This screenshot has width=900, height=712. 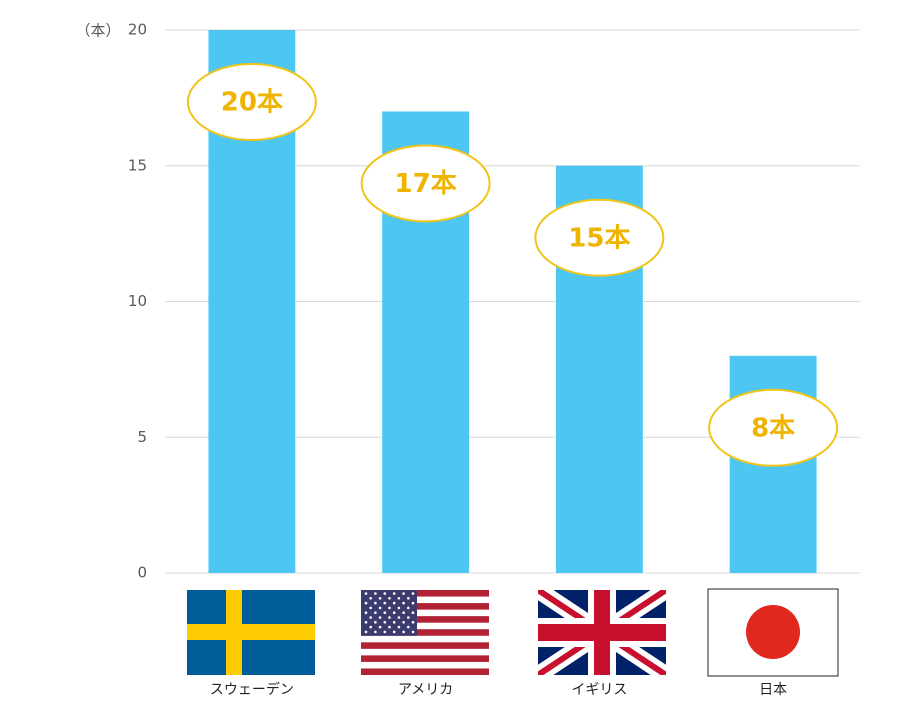 I want to click on value-label: 20本, so click(x=252, y=103).